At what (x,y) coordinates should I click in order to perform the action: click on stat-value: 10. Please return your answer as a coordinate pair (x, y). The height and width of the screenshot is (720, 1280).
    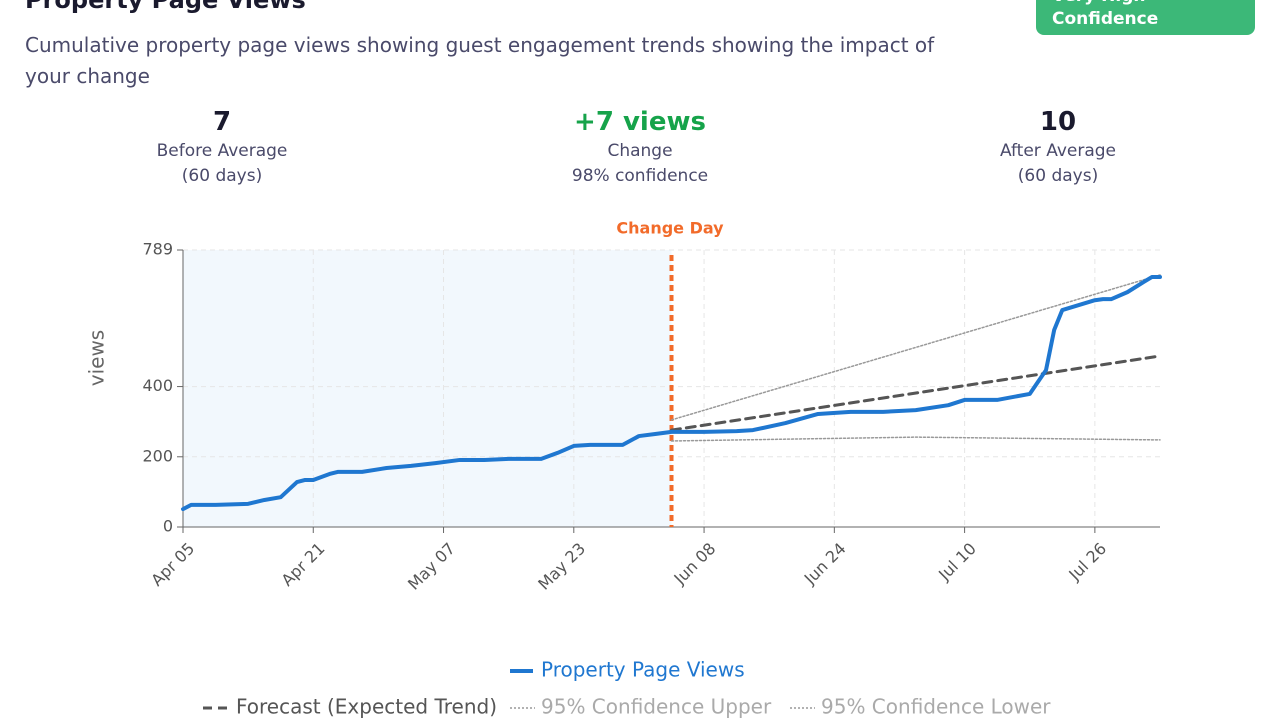
    Looking at the image, I should click on (1058, 122).